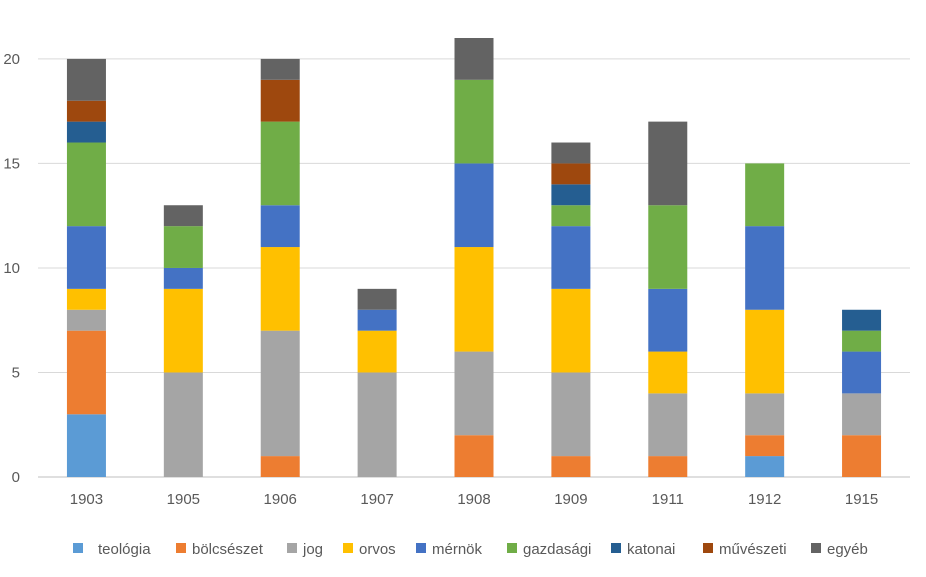  Describe the element at coordinates (570, 499) in the screenshot. I see `x-tick-label: 1909` at that location.